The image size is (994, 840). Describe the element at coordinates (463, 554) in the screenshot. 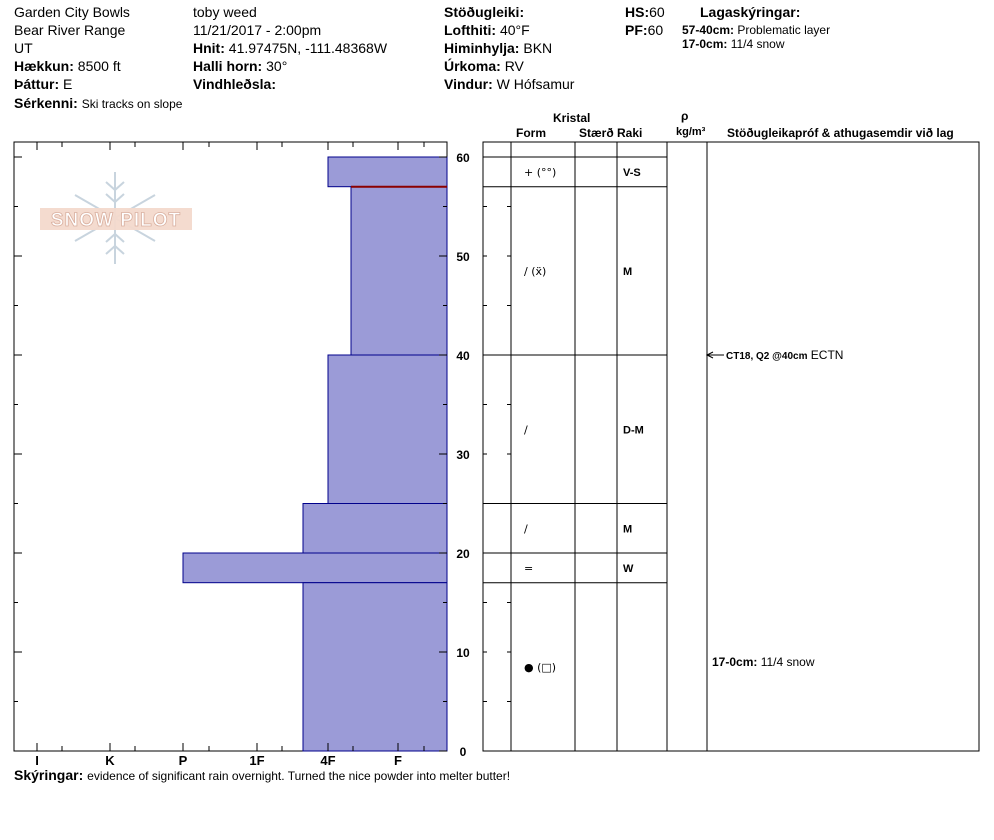

I see `depth-tick-label: 20` at that location.